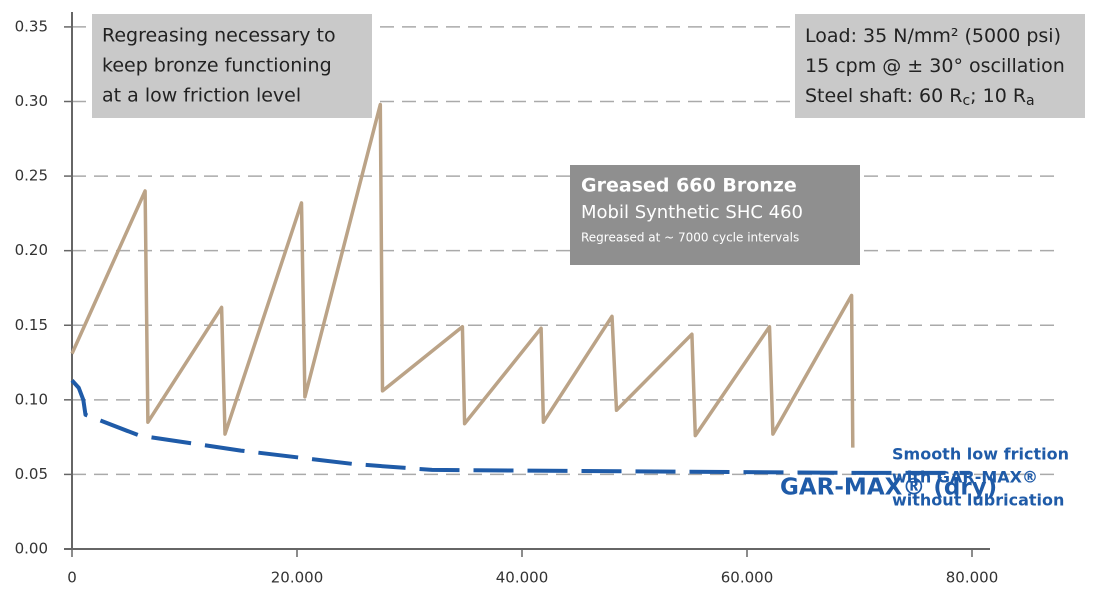  I want to click on text-part: 15 cpm @ ± 30° oscillation, so click(935, 66).